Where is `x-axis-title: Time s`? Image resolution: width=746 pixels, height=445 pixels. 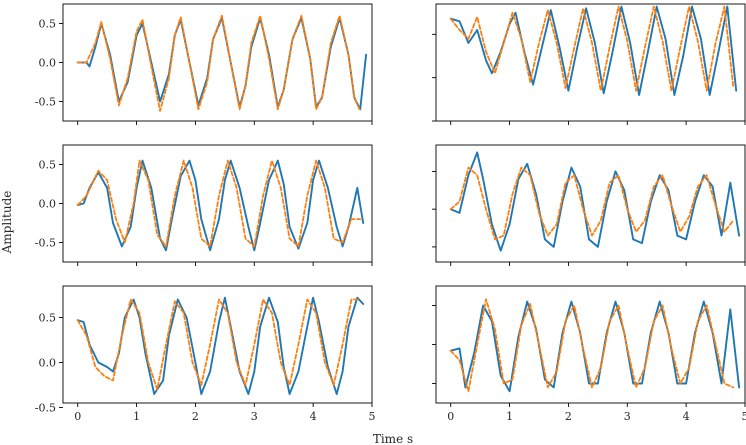 x-axis-title: Time s is located at coordinates (393, 438).